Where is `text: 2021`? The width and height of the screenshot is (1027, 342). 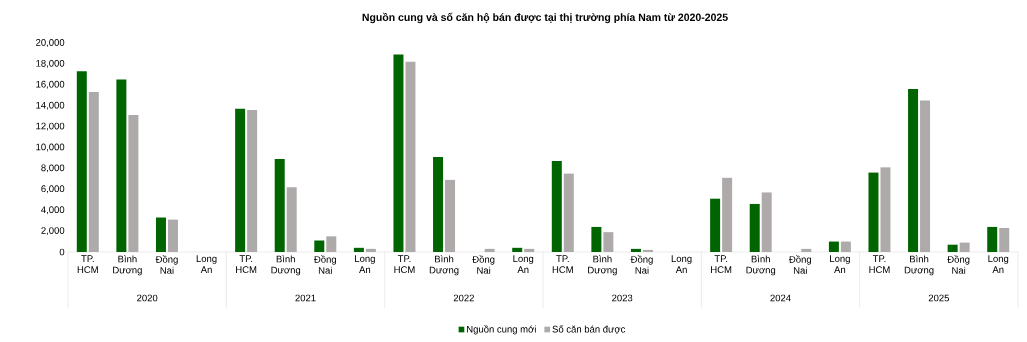
text: 2021 is located at coordinates (305, 298).